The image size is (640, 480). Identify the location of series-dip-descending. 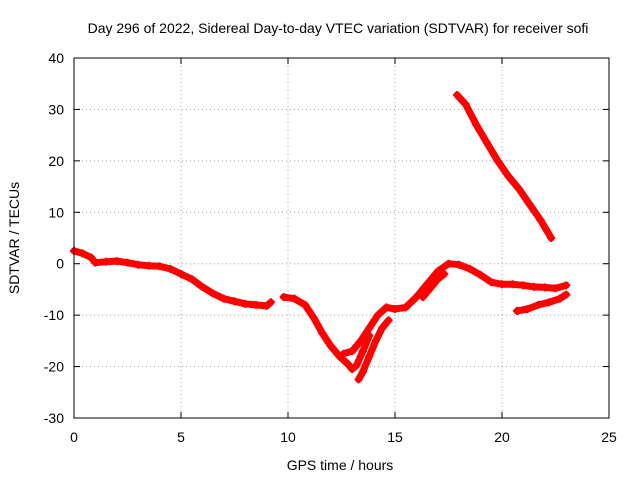
(326, 333).